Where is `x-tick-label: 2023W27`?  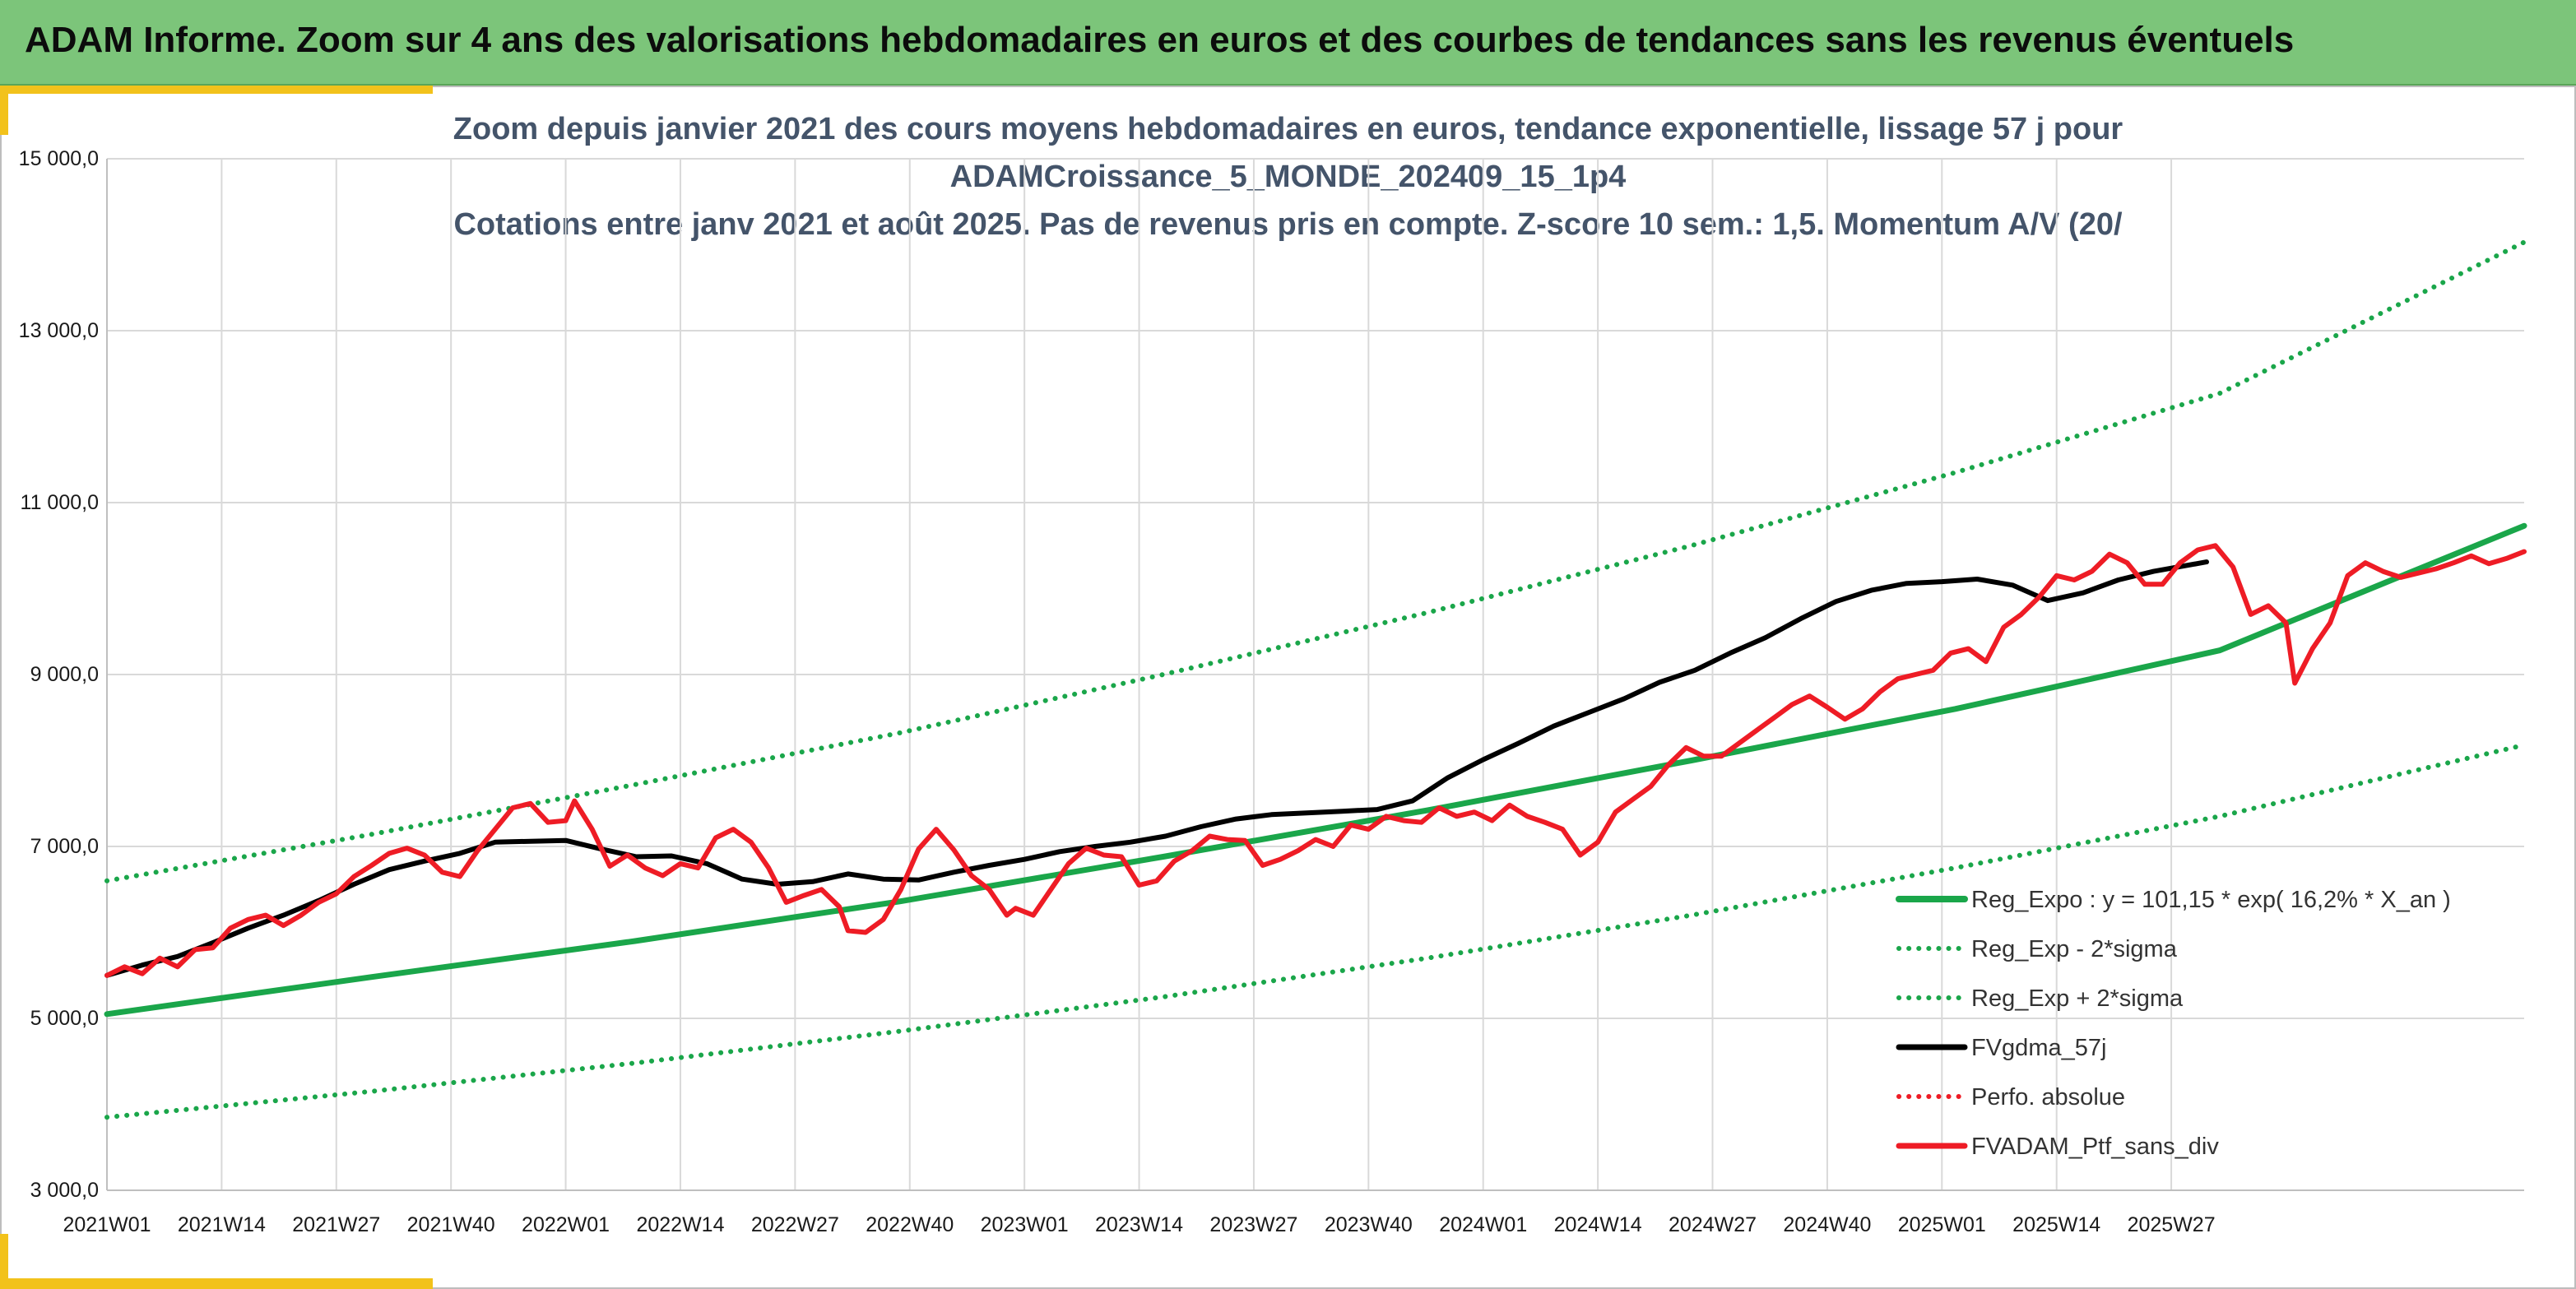
x-tick-label: 2023W27 is located at coordinates (1253, 1224).